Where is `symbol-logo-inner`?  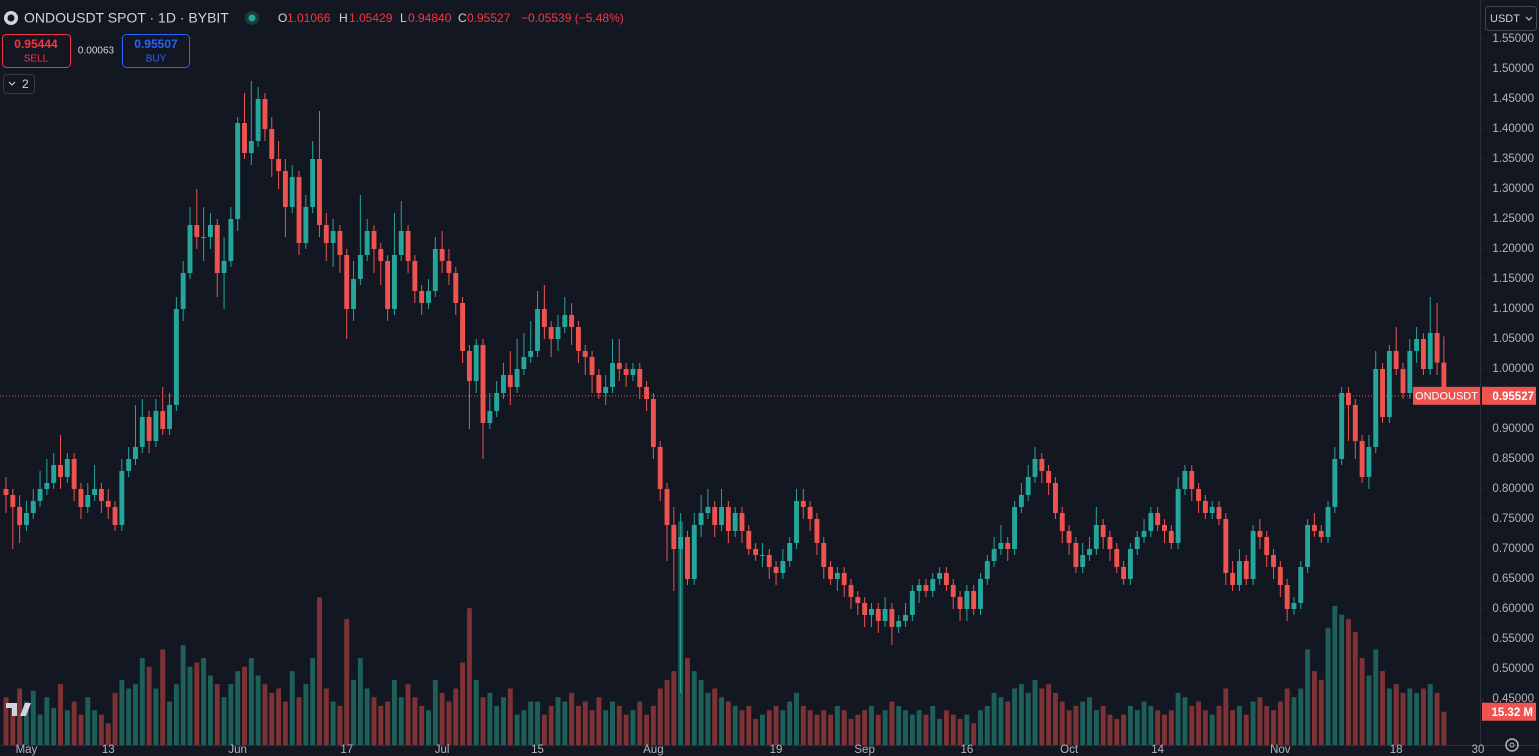 symbol-logo-inner is located at coordinates (11, 18).